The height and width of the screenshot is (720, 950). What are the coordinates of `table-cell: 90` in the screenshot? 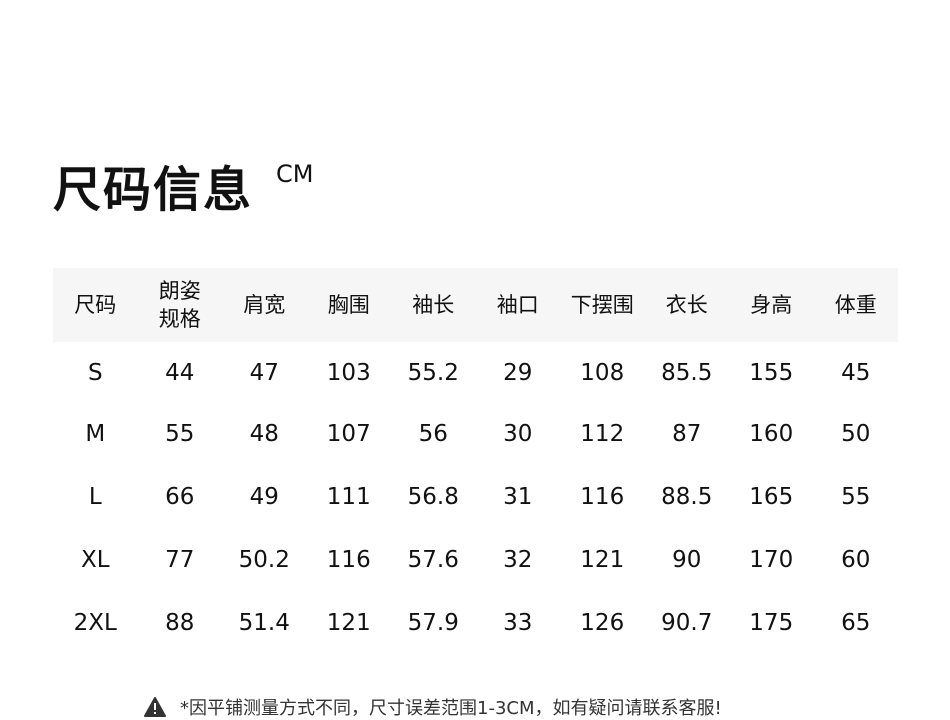 It's located at (687, 559).